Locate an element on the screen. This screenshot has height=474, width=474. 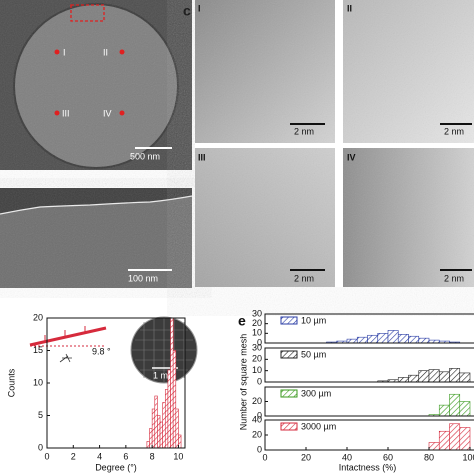
region-label: IV is located at coordinates (107, 113).